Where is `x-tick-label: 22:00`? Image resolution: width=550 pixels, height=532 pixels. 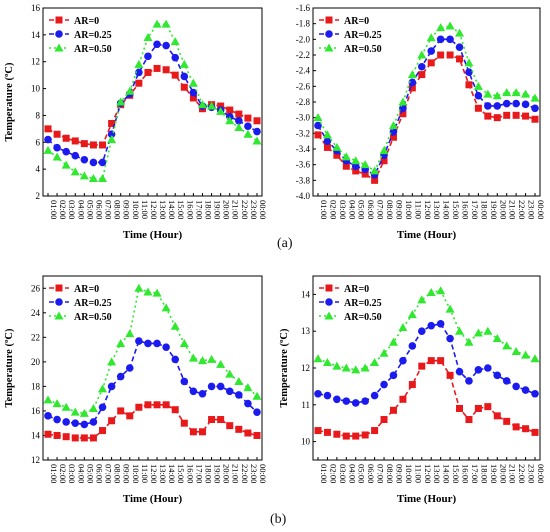
x-tick-label: 22:00 is located at coordinates (522, 473).